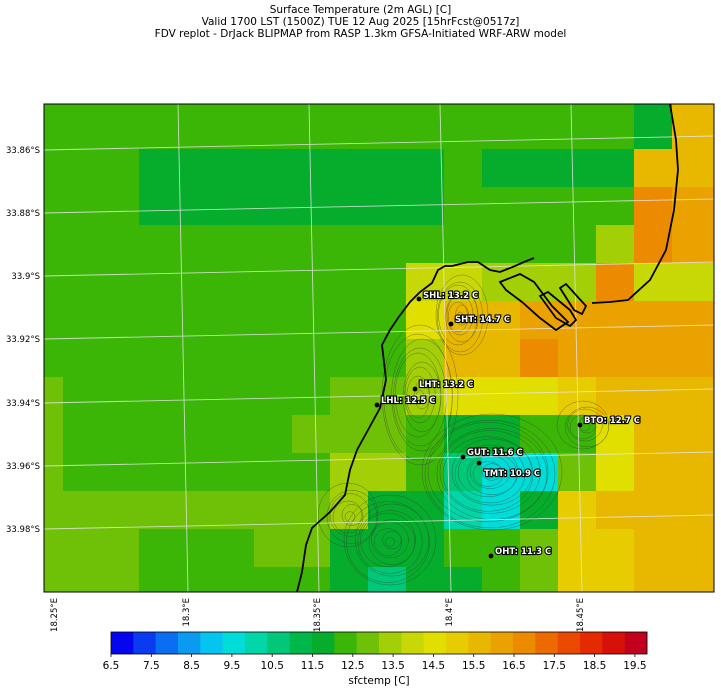  I want to click on colorbar-frame, so click(379, 643).